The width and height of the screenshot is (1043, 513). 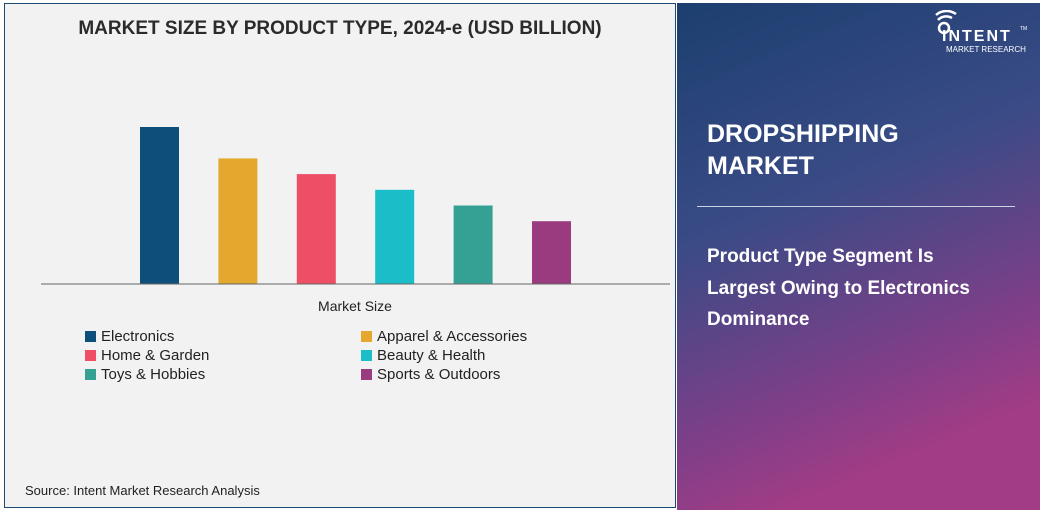 What do you see at coordinates (316, 229) in the screenshot?
I see `bar-home-garden` at bounding box center [316, 229].